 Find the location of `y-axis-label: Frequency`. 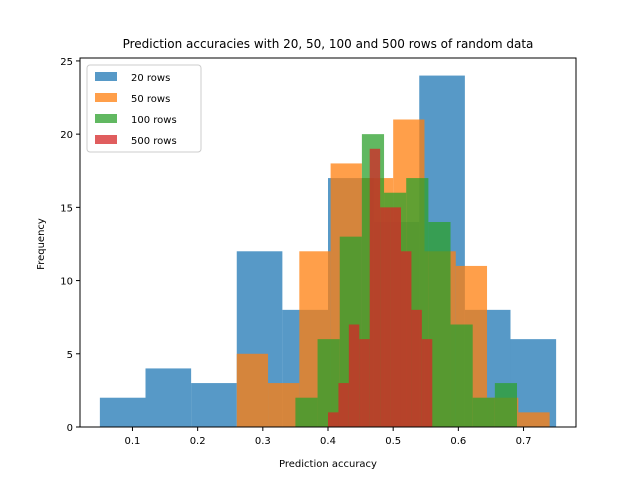

y-axis-label: Frequency is located at coordinates (41, 244).